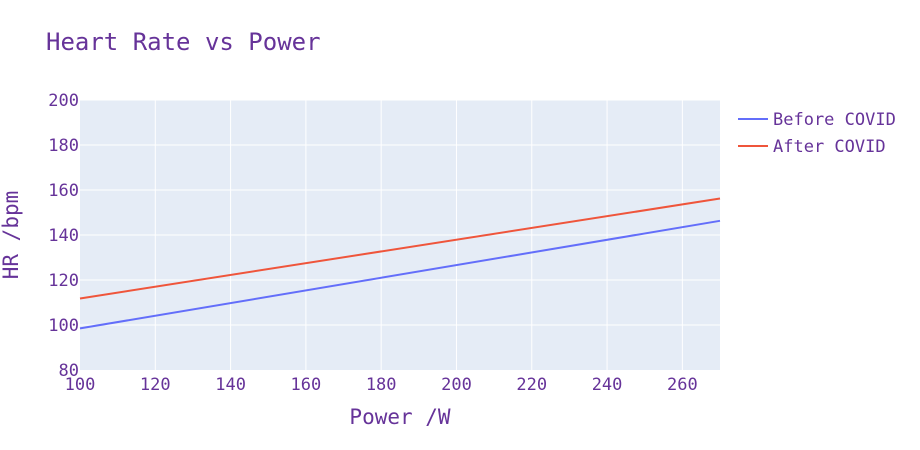  What do you see at coordinates (531, 385) in the screenshot?
I see `x-tick-label: 220` at bounding box center [531, 385].